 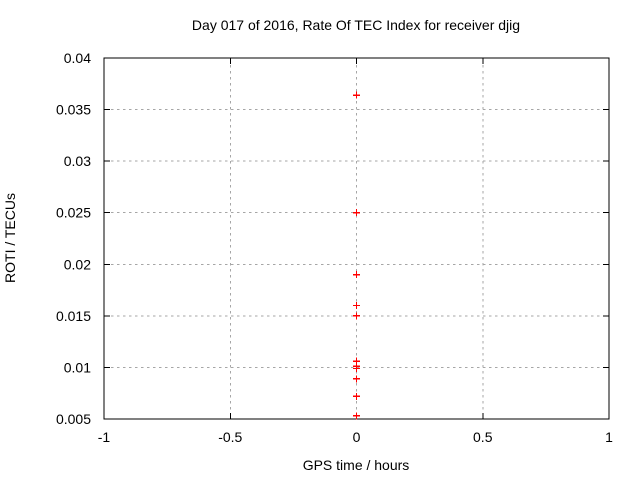 What do you see at coordinates (73, 213) in the screenshot?
I see `y-tick-label: 0.025` at bounding box center [73, 213].